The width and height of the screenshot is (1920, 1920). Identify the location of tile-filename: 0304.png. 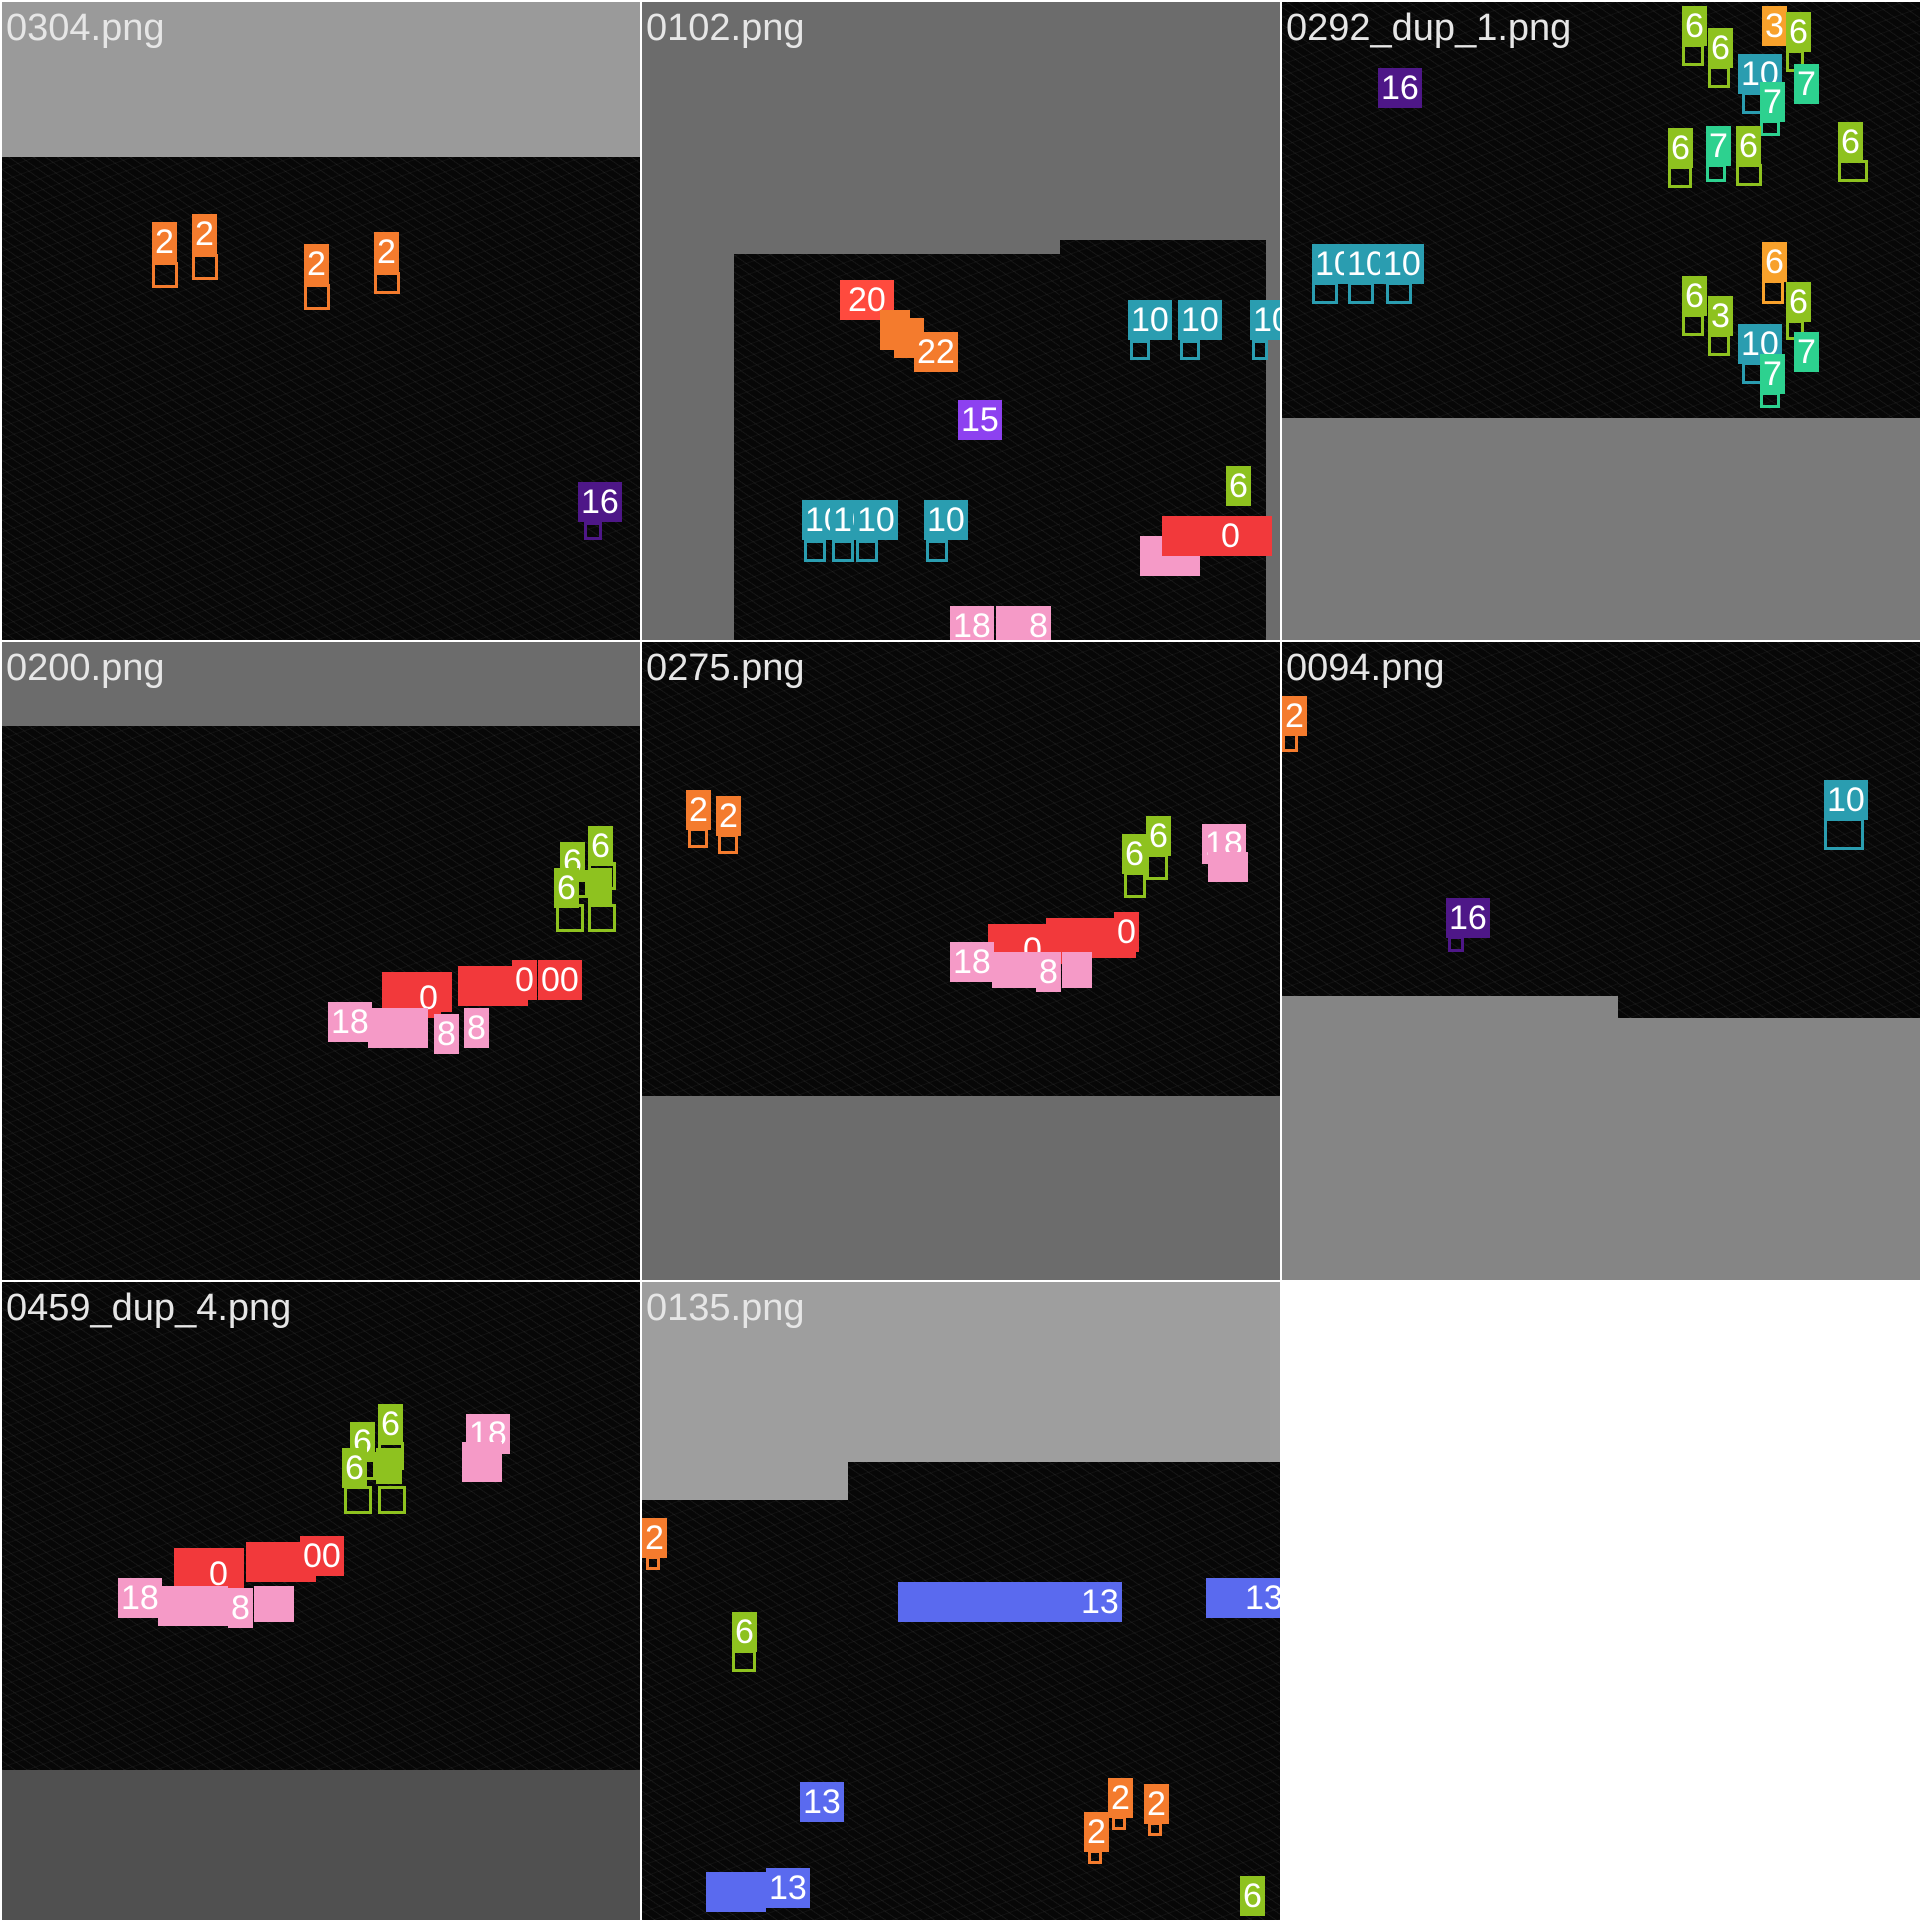
(85, 28).